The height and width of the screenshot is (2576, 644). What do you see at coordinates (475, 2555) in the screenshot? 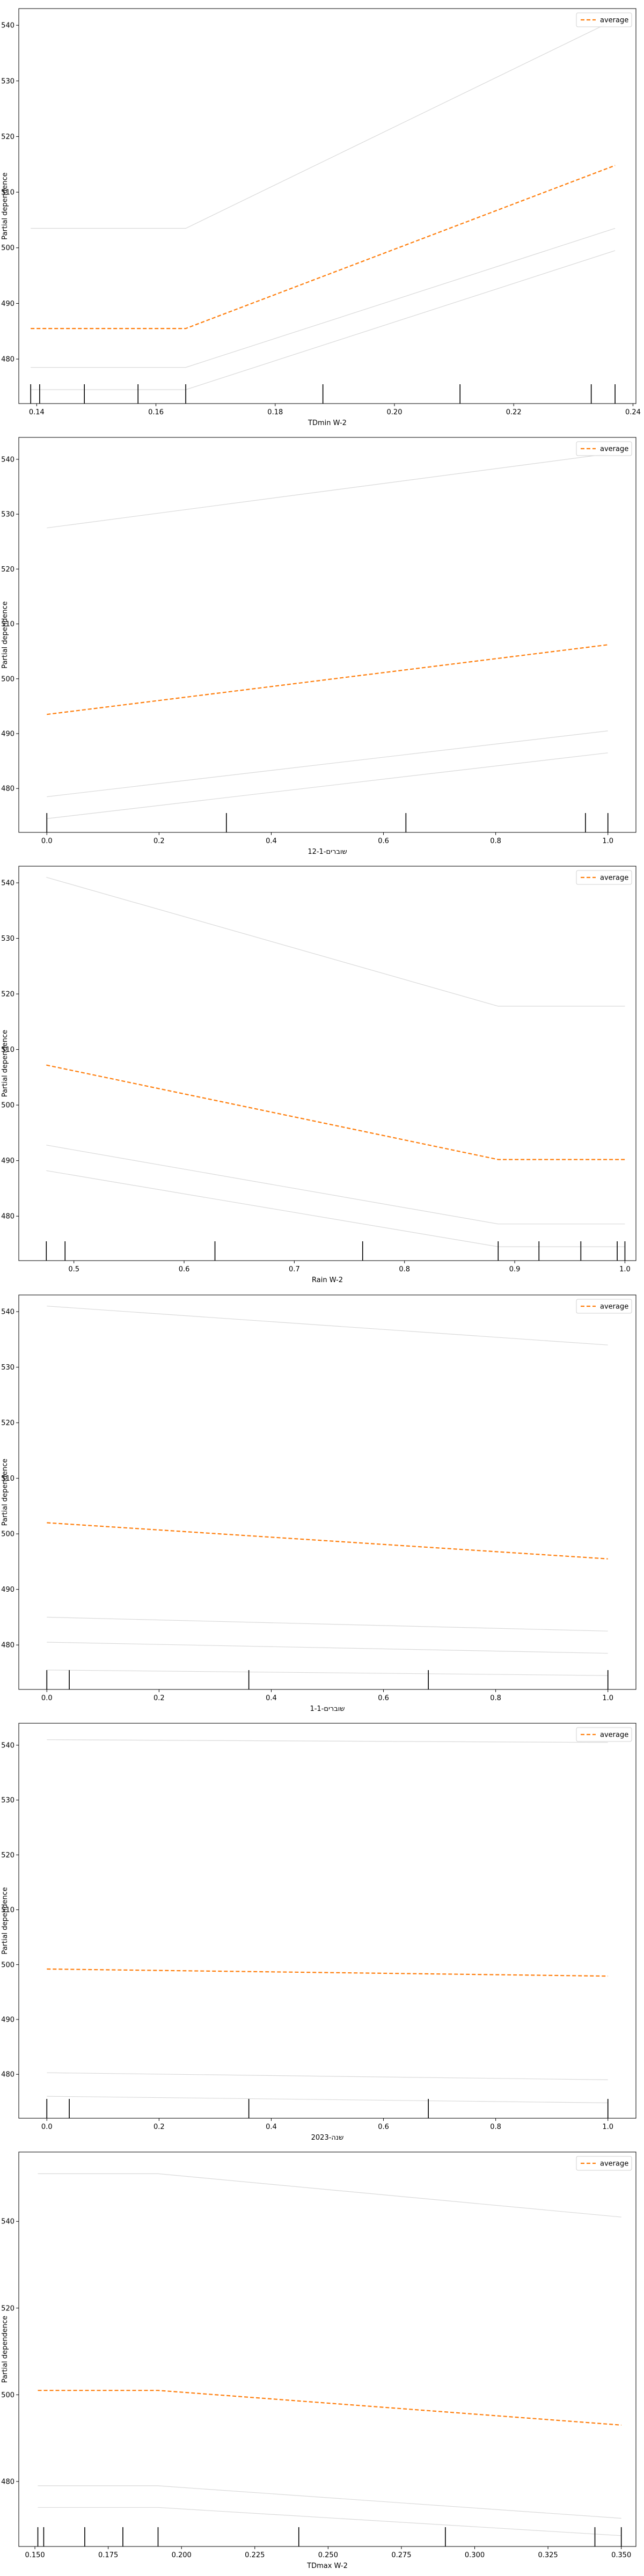
I see `x-tick-label: 0.300` at bounding box center [475, 2555].